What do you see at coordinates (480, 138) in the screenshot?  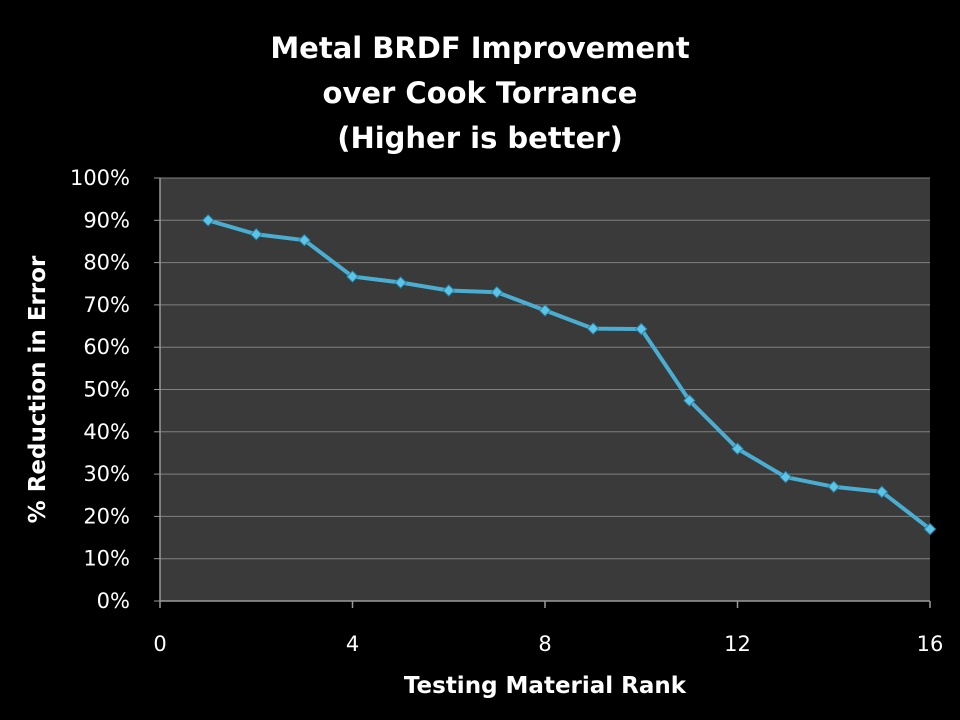 I see `chart-title-line: (Higher is better)` at bounding box center [480, 138].